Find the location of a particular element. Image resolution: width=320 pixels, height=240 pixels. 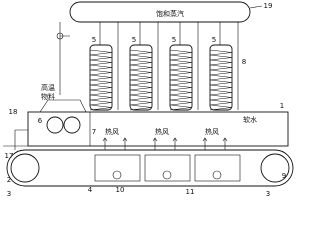

conveyor-belt is located at coordinates (150, 168).